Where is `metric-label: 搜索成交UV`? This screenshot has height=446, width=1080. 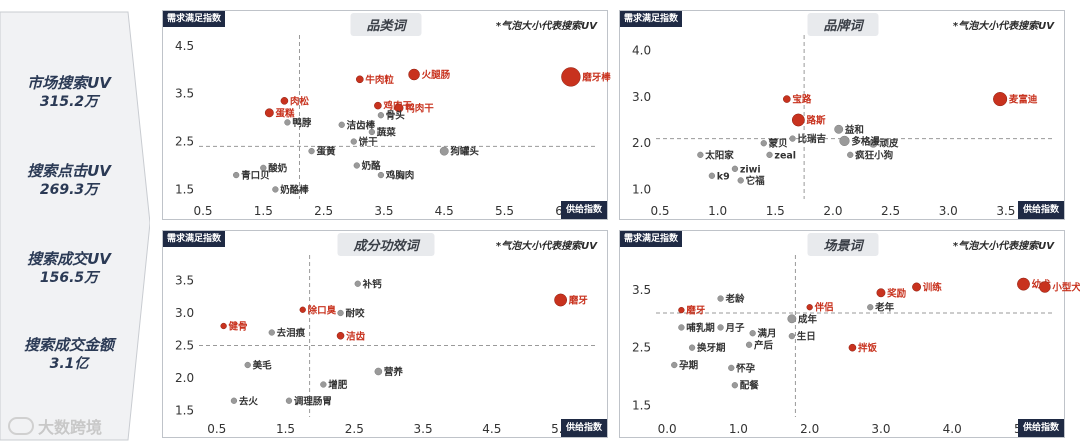 metric-label: 搜索成交UV is located at coordinates (69, 259).